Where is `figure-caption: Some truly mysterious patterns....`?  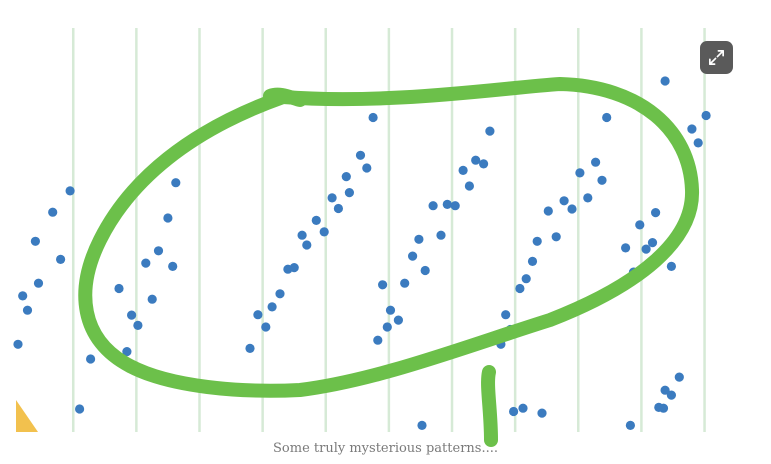
figure-caption: Some truly mysterious patterns.... is located at coordinates (385, 448).